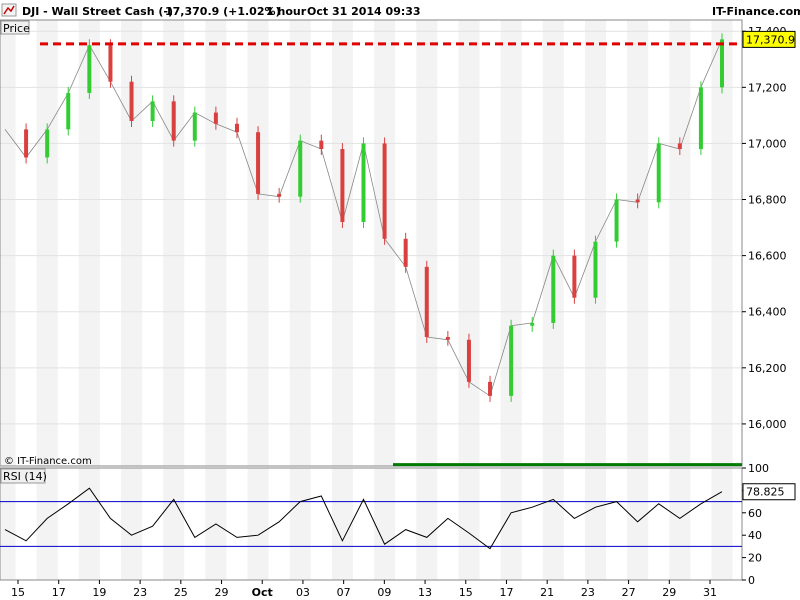 The image size is (800, 600). Describe the element at coordinates (364, 589) in the screenshot. I see `x-axis: 15 17 19 23 25 29 Oct 03 07 09 13 15 17 21 23 27 29 31` at that location.